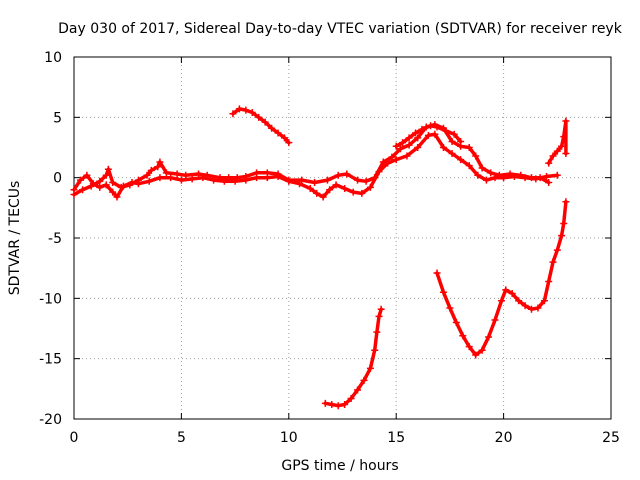 Image resolution: width=640 pixels, height=480 pixels. What do you see at coordinates (57, 179) in the screenshot?
I see `y-tick-label: 0` at bounding box center [57, 179].